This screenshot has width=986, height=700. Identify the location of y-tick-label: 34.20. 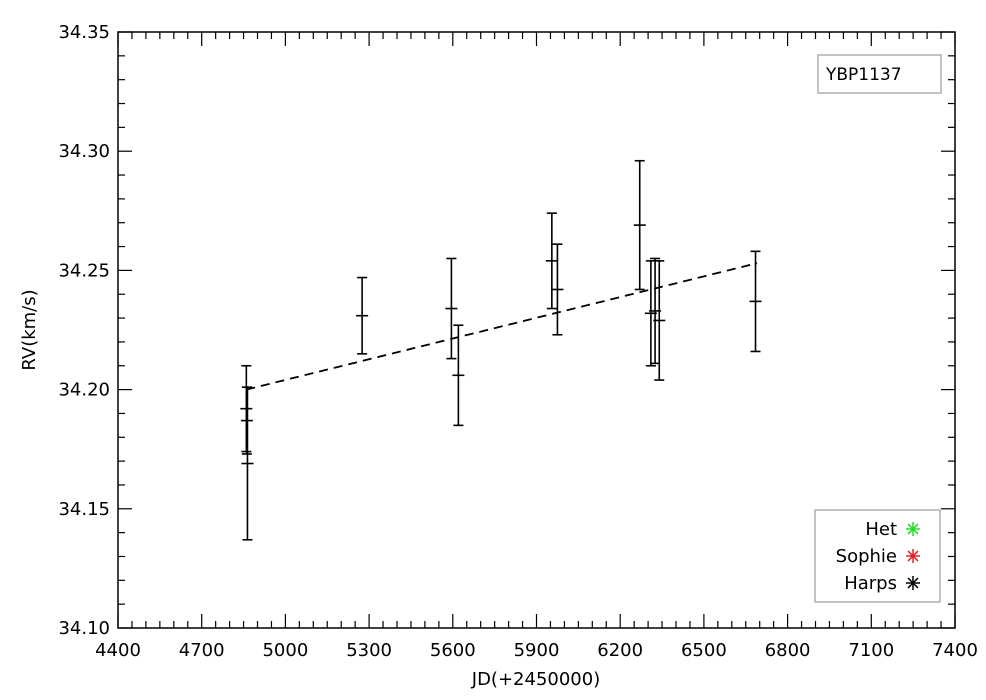
(84, 390).